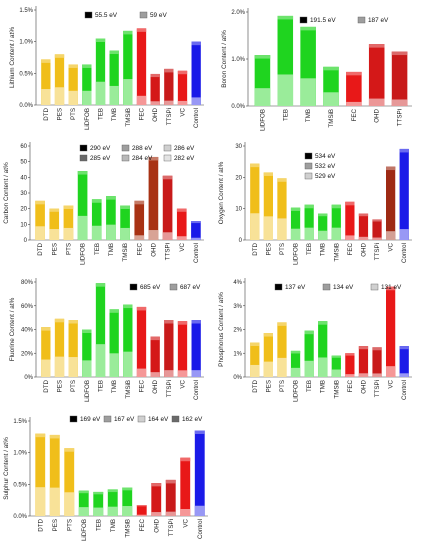 This screenshot has width=422, height=550. Describe the element at coordinates (27, 307) in the screenshot. I see `y-tick-label: 60%` at that location.